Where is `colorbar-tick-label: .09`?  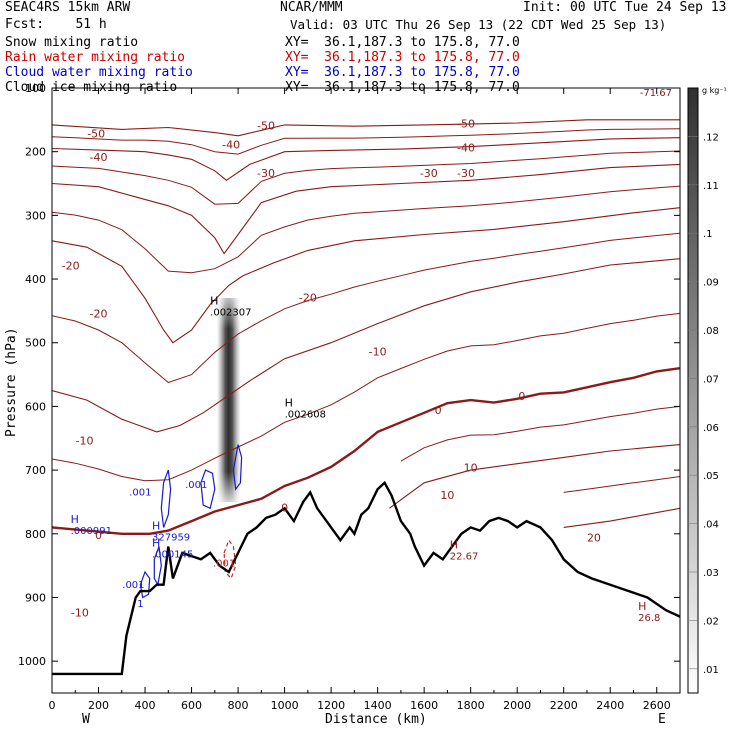 colorbar-tick-label: .09 is located at coordinates (711, 283).